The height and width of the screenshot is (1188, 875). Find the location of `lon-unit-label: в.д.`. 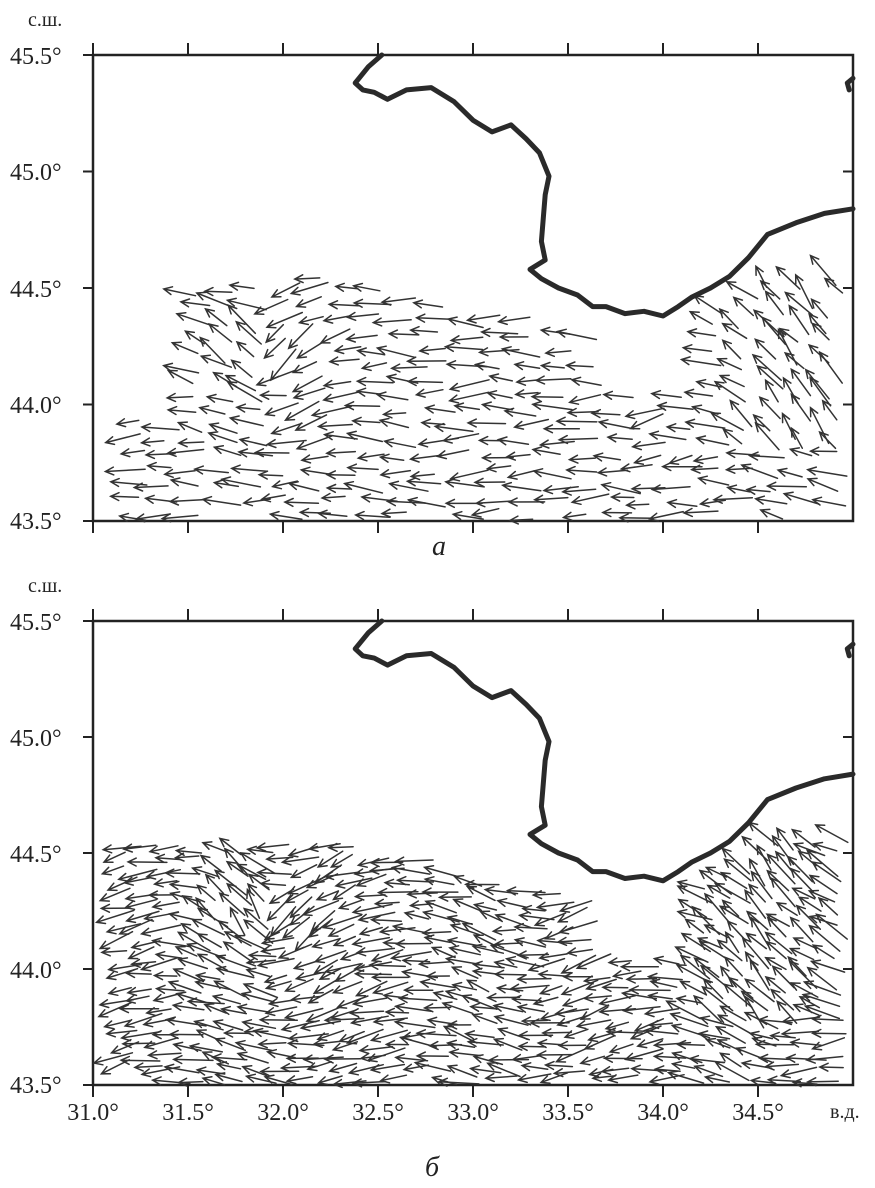

lon-unit-label: в.д. is located at coordinates (845, 1112).